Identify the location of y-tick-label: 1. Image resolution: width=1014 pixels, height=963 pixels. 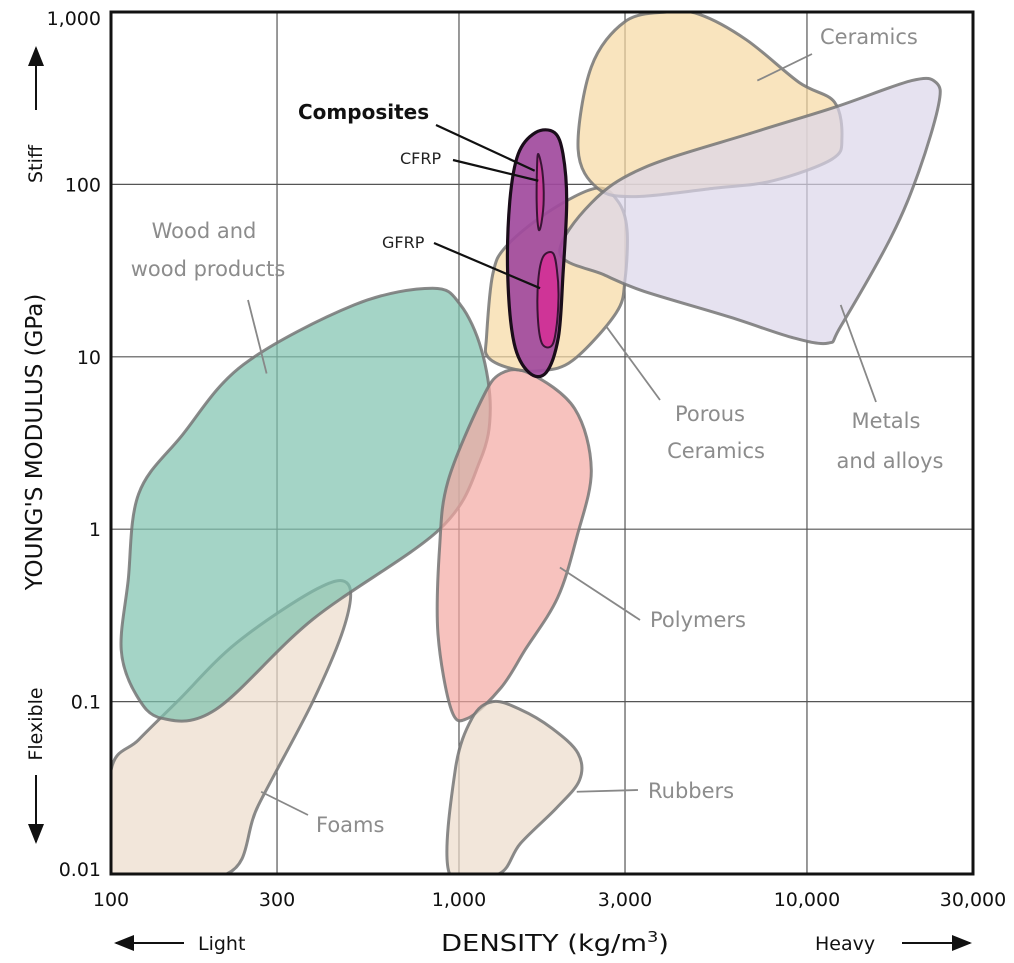
(95, 530).